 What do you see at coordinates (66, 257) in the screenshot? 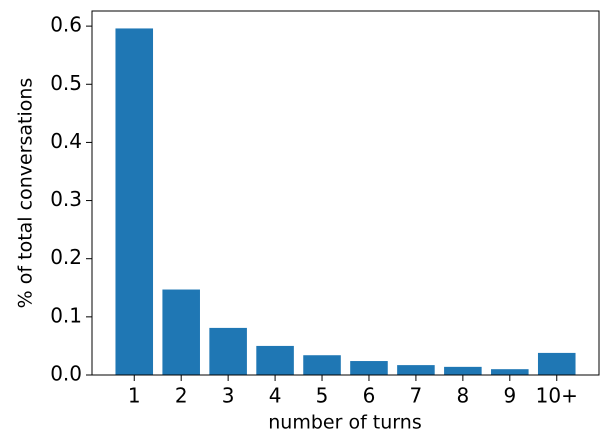
I see `y-tick-label: 0.2` at bounding box center [66, 257].